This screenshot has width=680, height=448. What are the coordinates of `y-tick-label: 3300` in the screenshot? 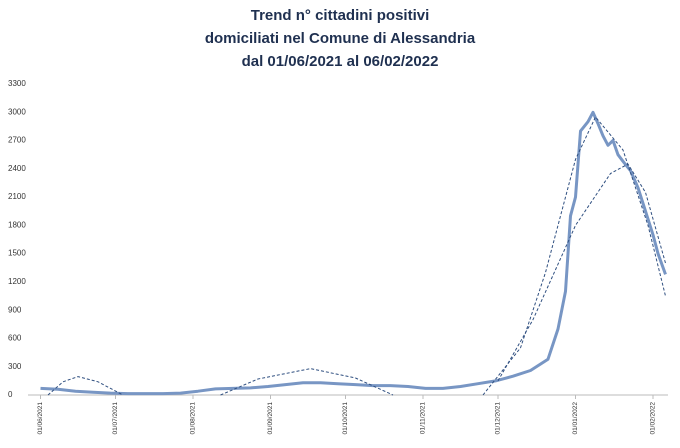 It's located at (17, 83).